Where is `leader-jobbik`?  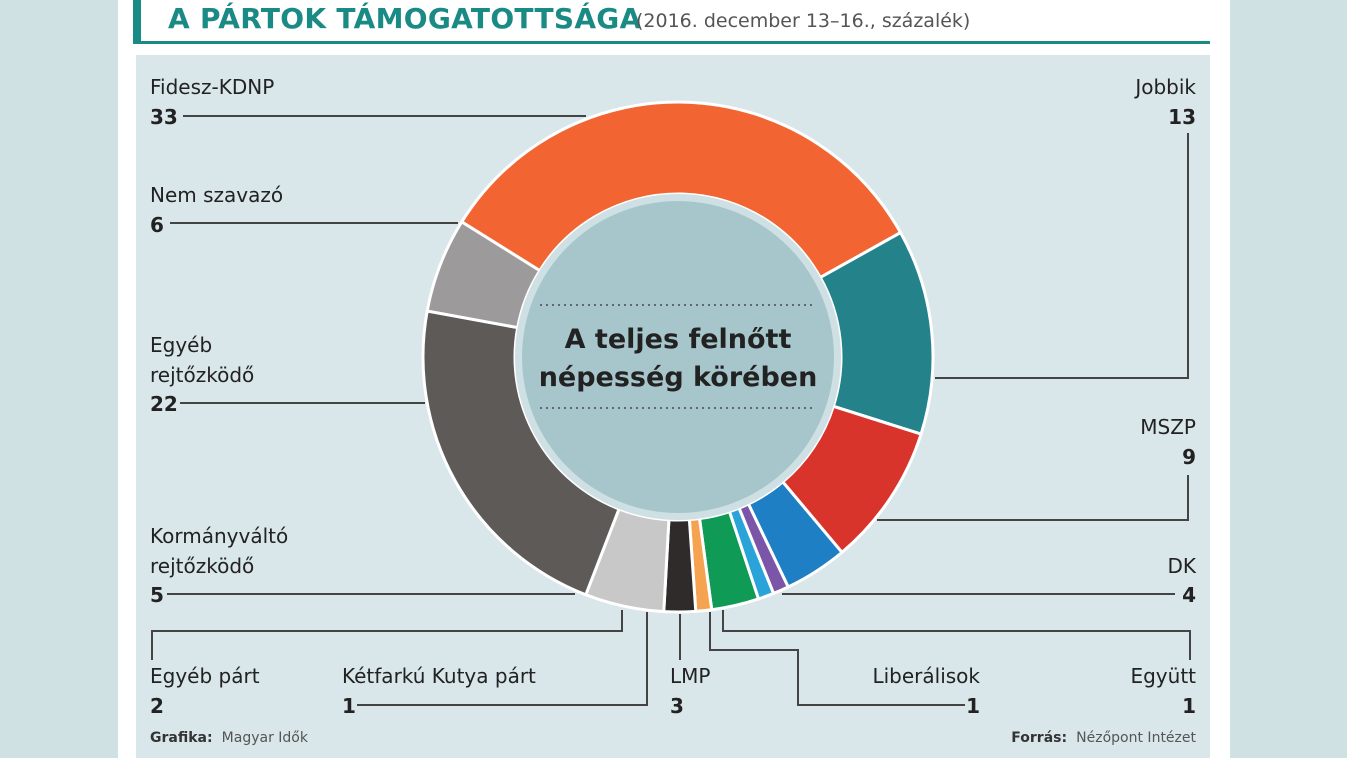 leader-jobbik is located at coordinates (1062, 256).